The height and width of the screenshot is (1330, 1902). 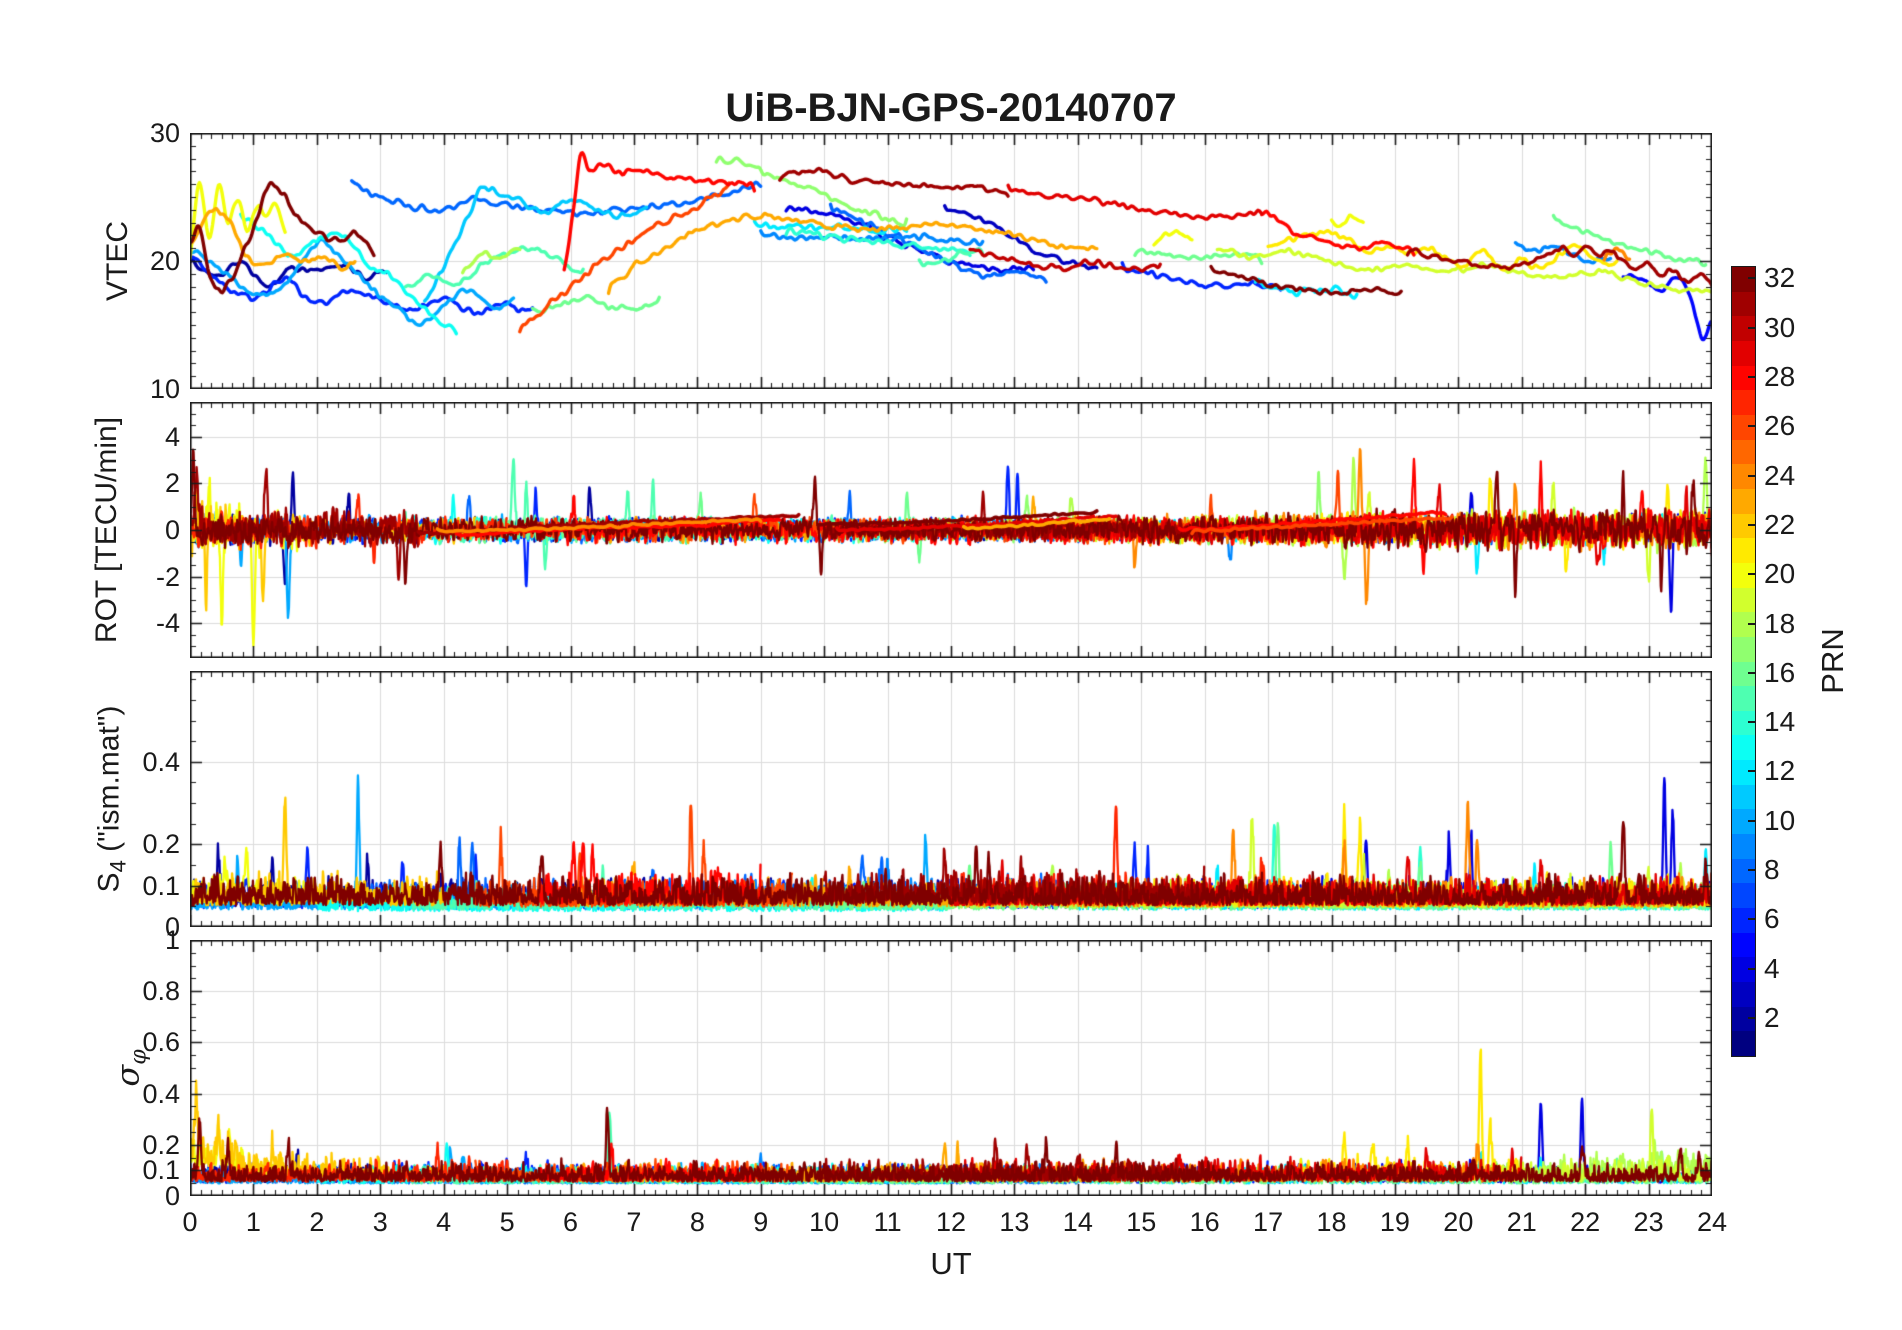 I want to click on y-tick-label: 0.8, so click(x=161, y=991).